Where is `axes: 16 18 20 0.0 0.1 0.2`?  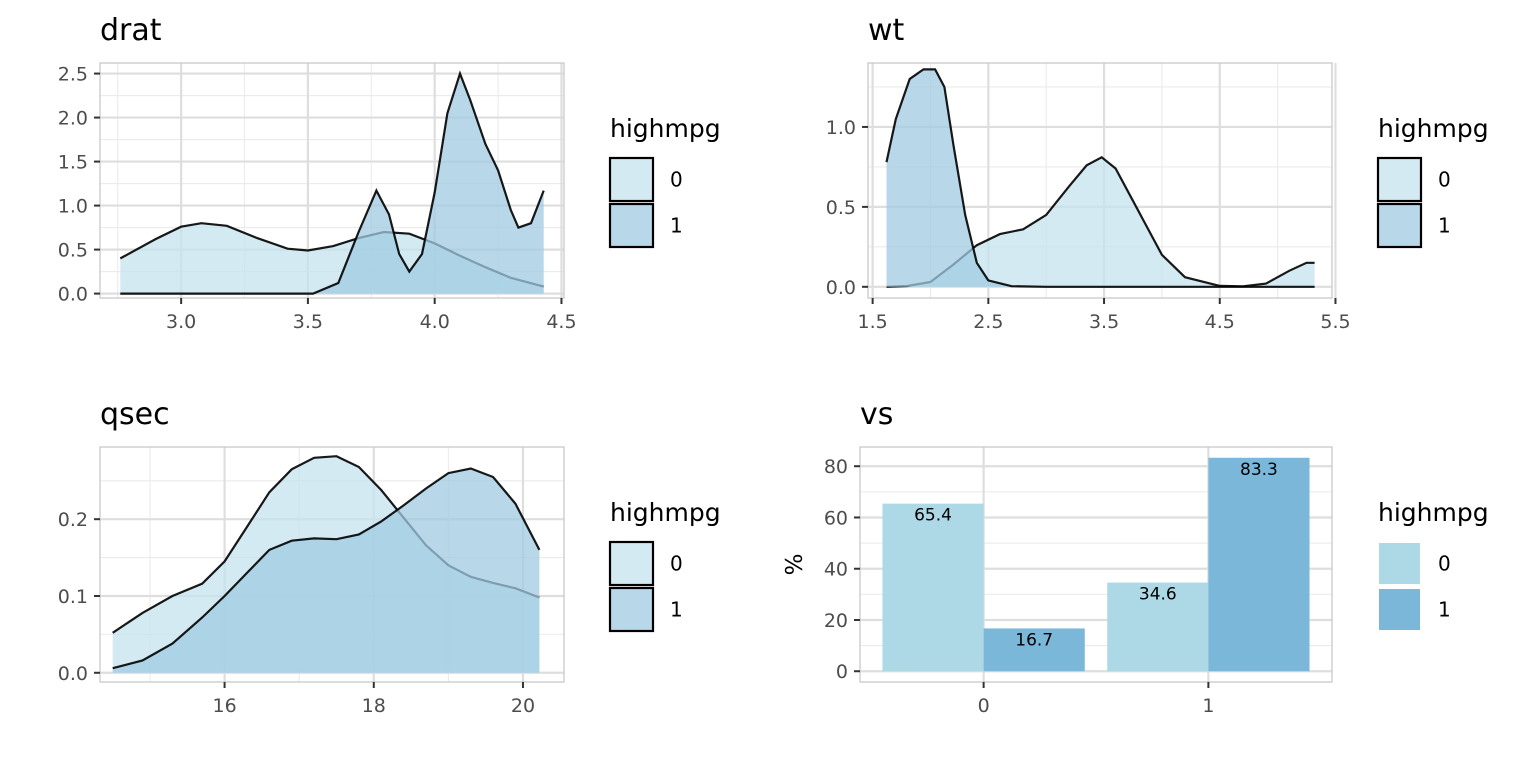 axes: 16 18 20 0.0 0.1 0.2 is located at coordinates (296, 613).